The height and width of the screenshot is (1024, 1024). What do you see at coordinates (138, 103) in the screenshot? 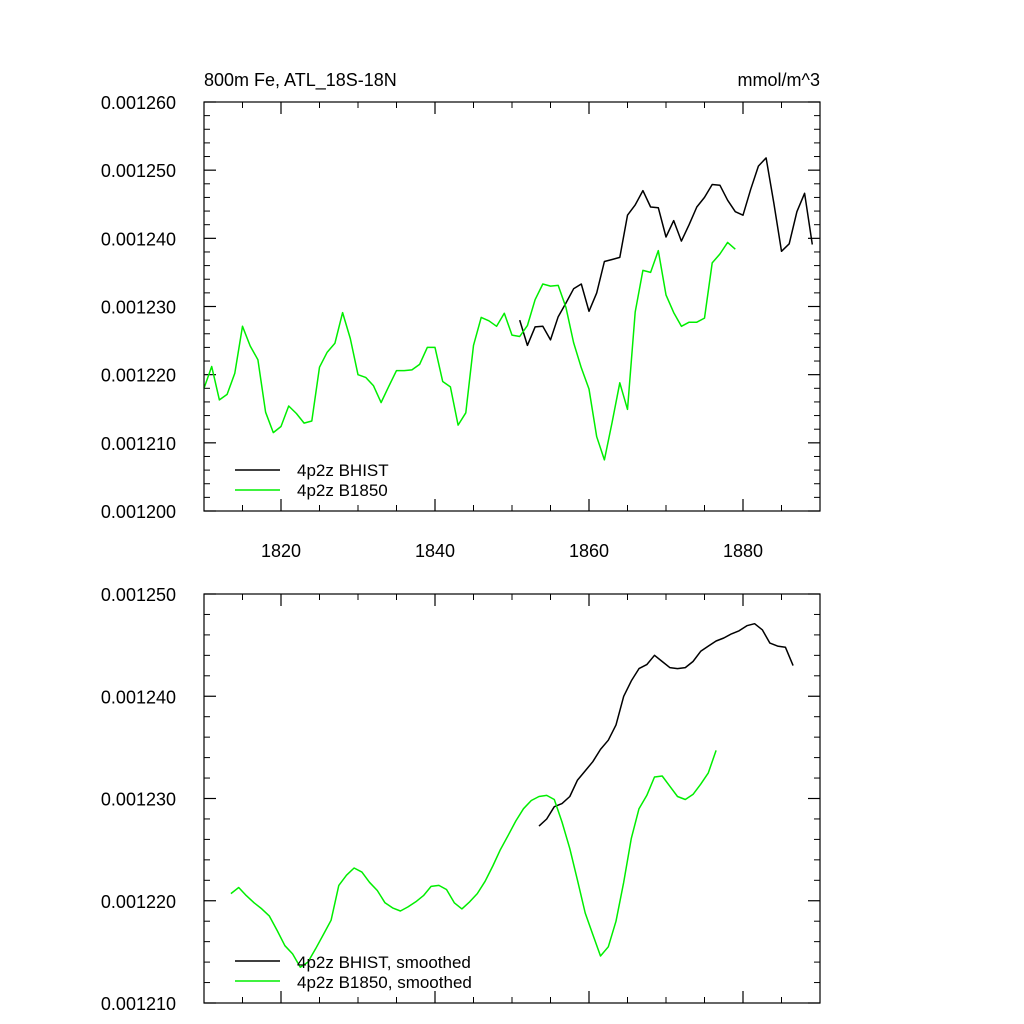
I see `top-y-tick-label: 0.001260` at bounding box center [138, 103].